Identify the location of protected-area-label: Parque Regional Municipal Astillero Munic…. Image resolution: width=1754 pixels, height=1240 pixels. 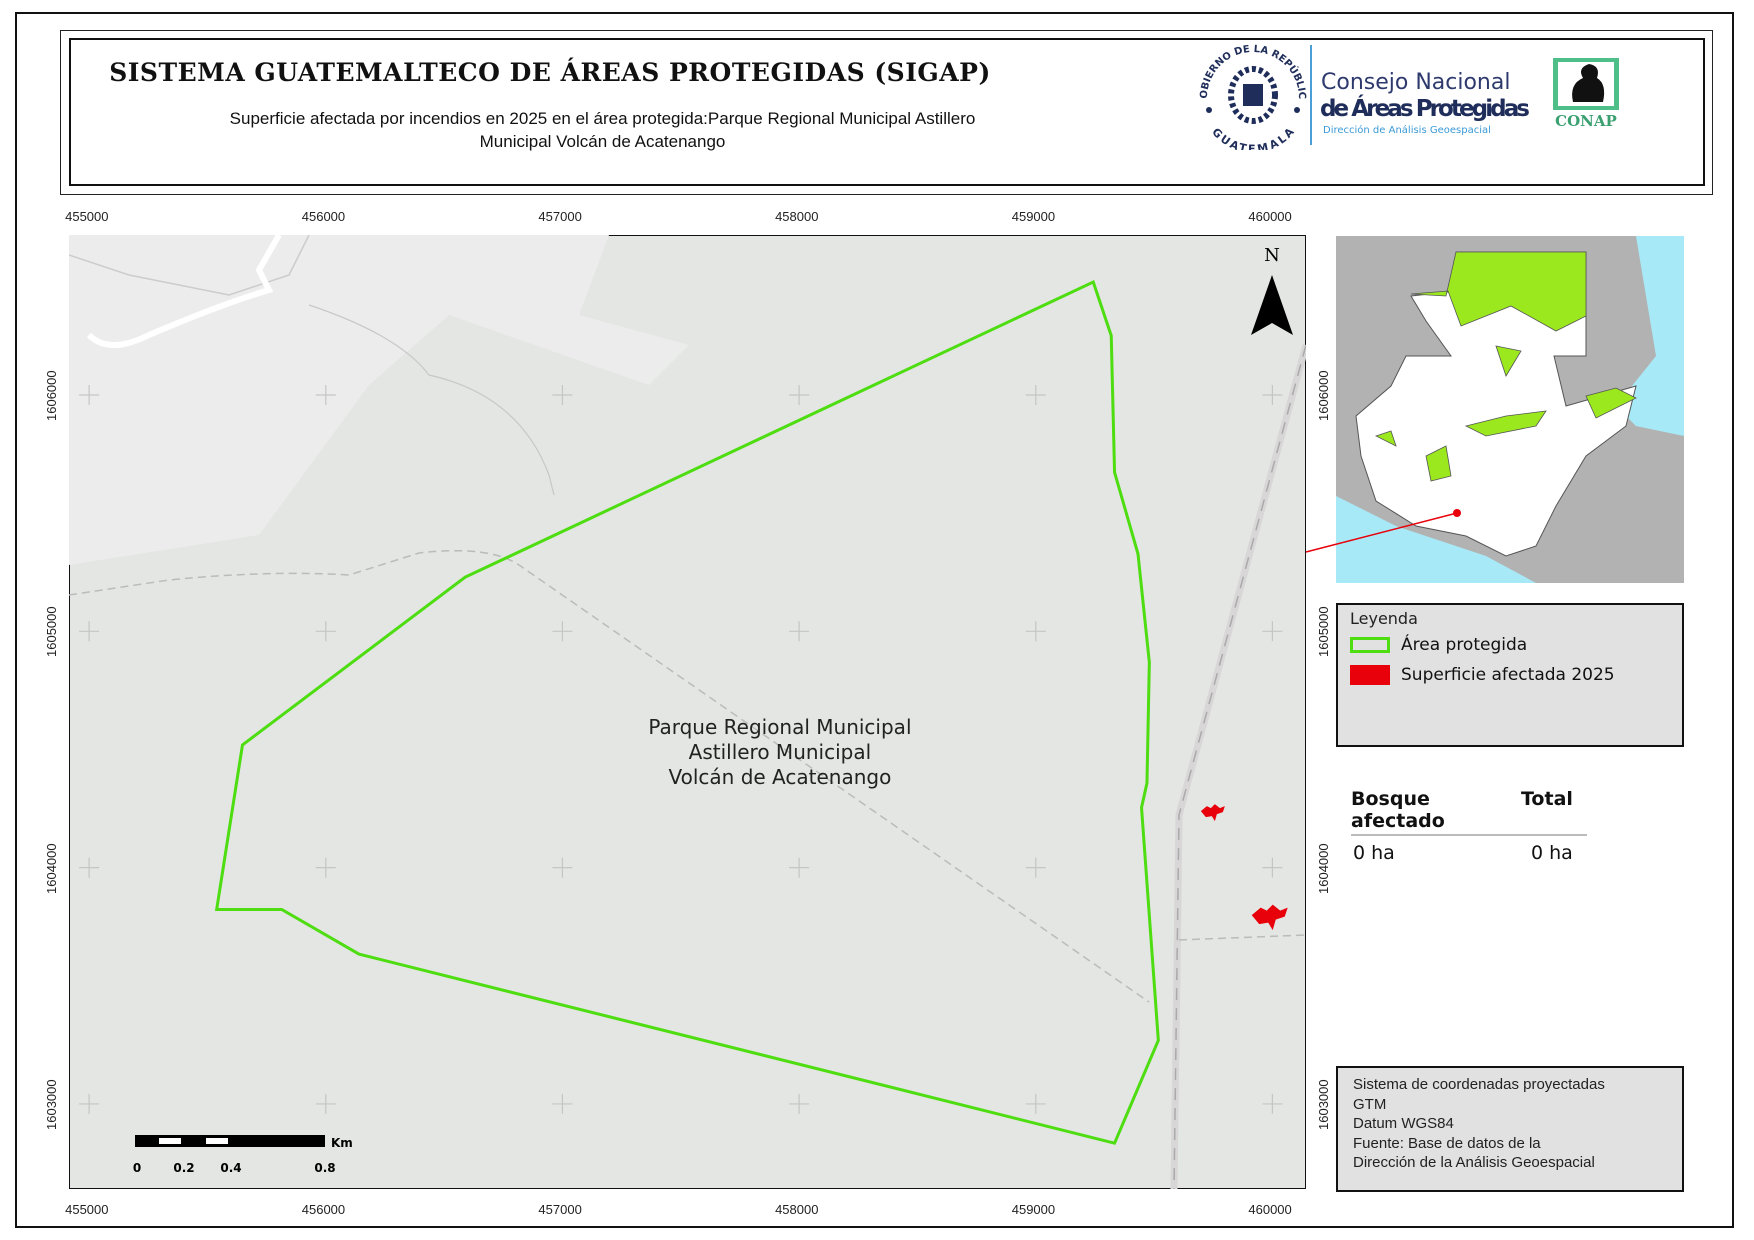
(779, 752).